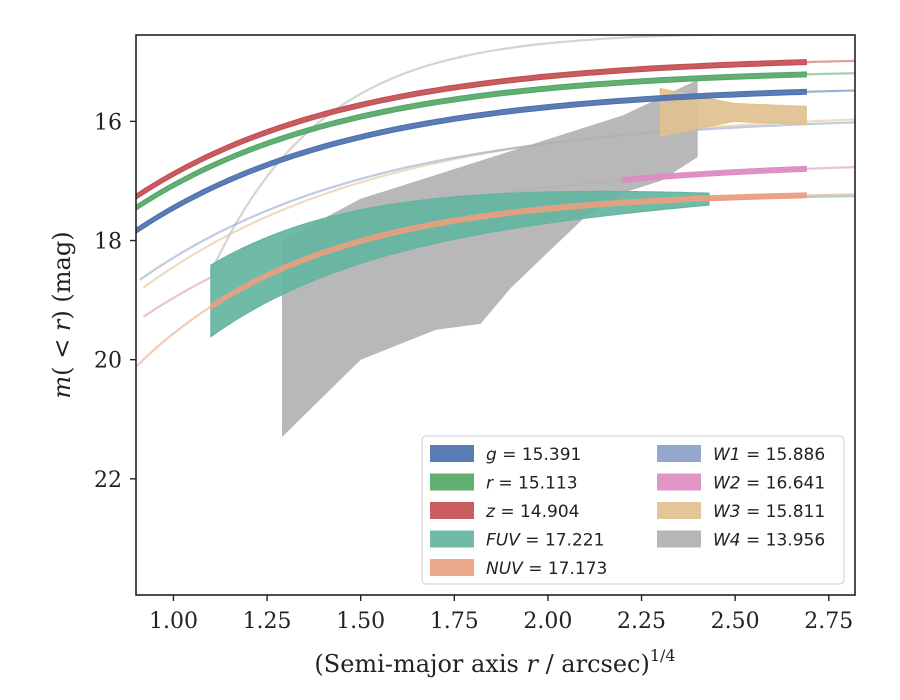 This screenshot has width=900, height=700. What do you see at coordinates (830, 74) in the screenshot?
I see `series-line-r` at bounding box center [830, 74].